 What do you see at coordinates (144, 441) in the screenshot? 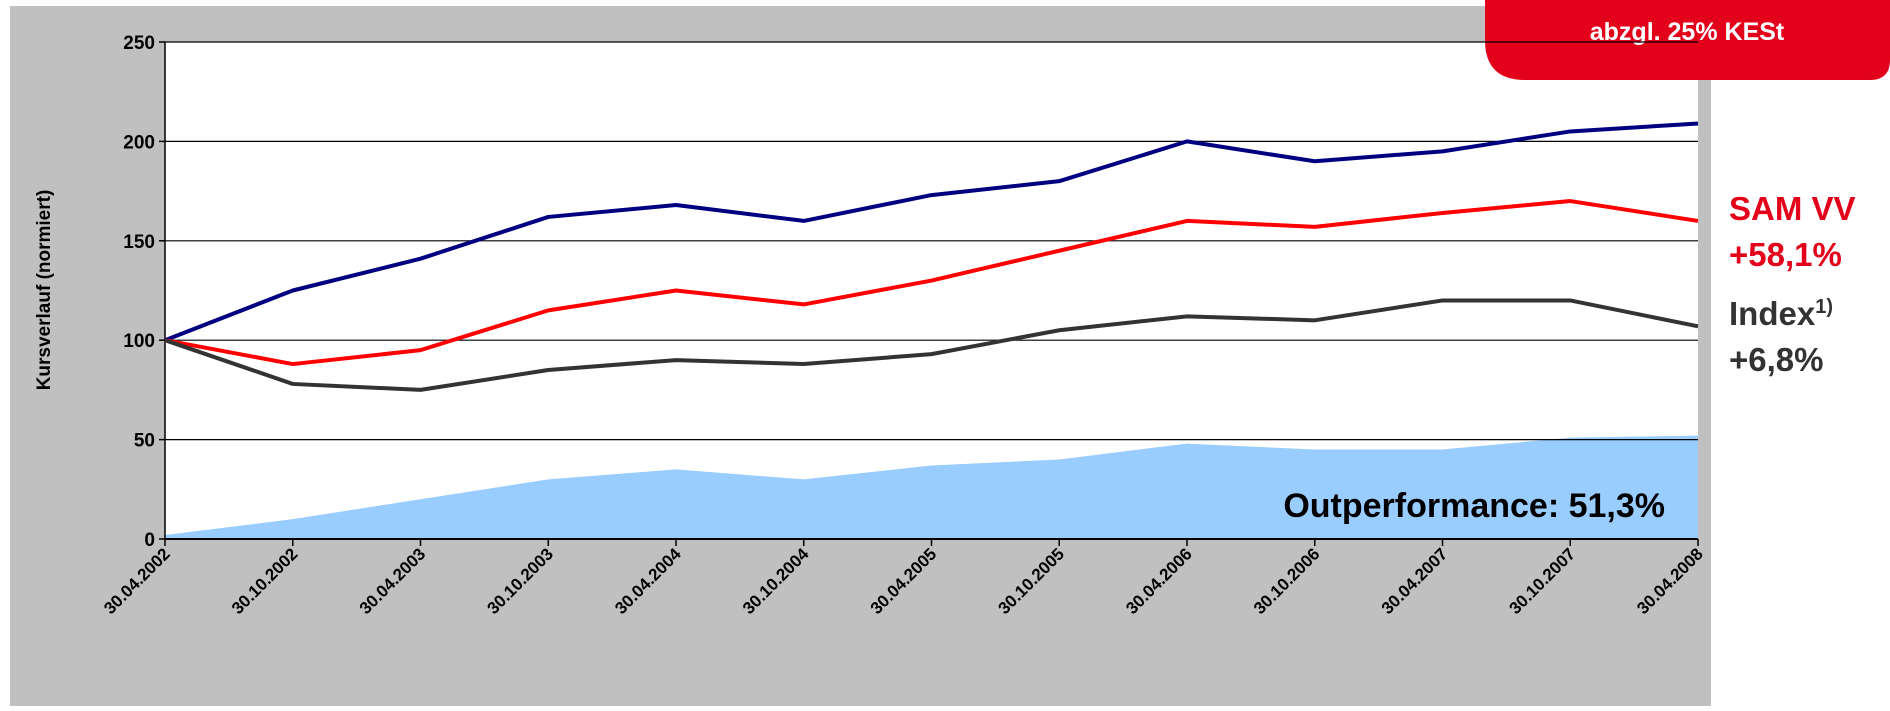
I see `y-tick-label: 50` at bounding box center [144, 441].